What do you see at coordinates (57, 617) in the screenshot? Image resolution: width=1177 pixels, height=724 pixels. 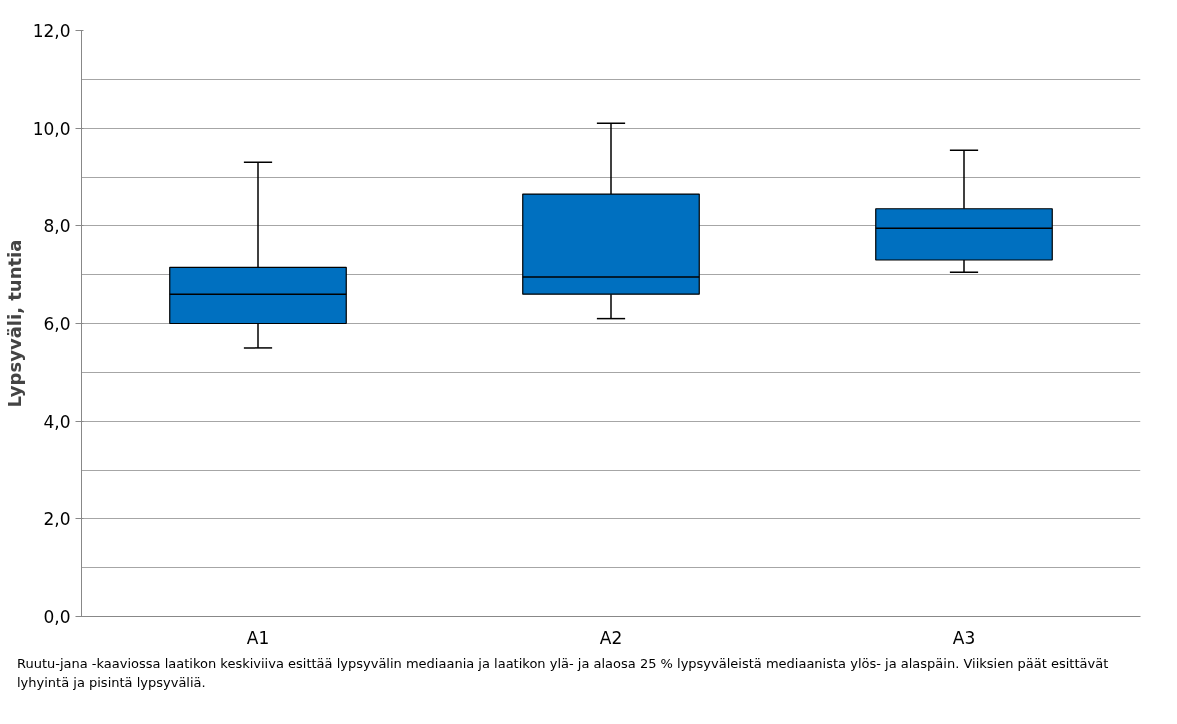 I see `y-tick-label: 0,0` at bounding box center [57, 617].